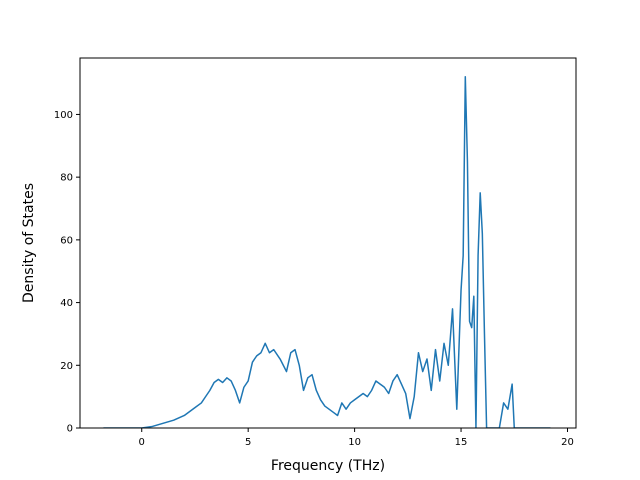 Image resolution: width=640 pixels, height=480 pixels. Describe the element at coordinates (142, 442) in the screenshot. I see `x-tick-label: 0` at that location.